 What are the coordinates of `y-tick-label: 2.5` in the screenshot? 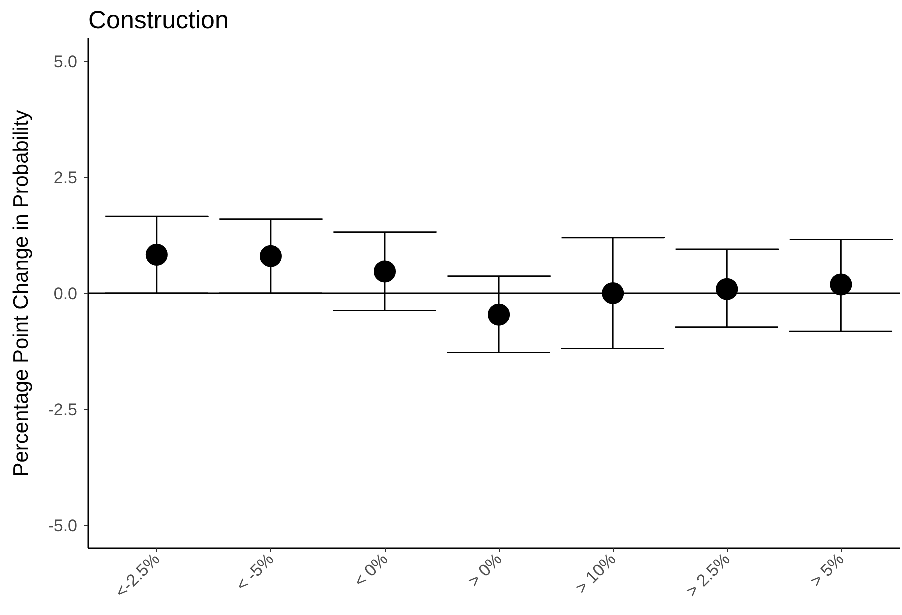 It's located at (66, 178).